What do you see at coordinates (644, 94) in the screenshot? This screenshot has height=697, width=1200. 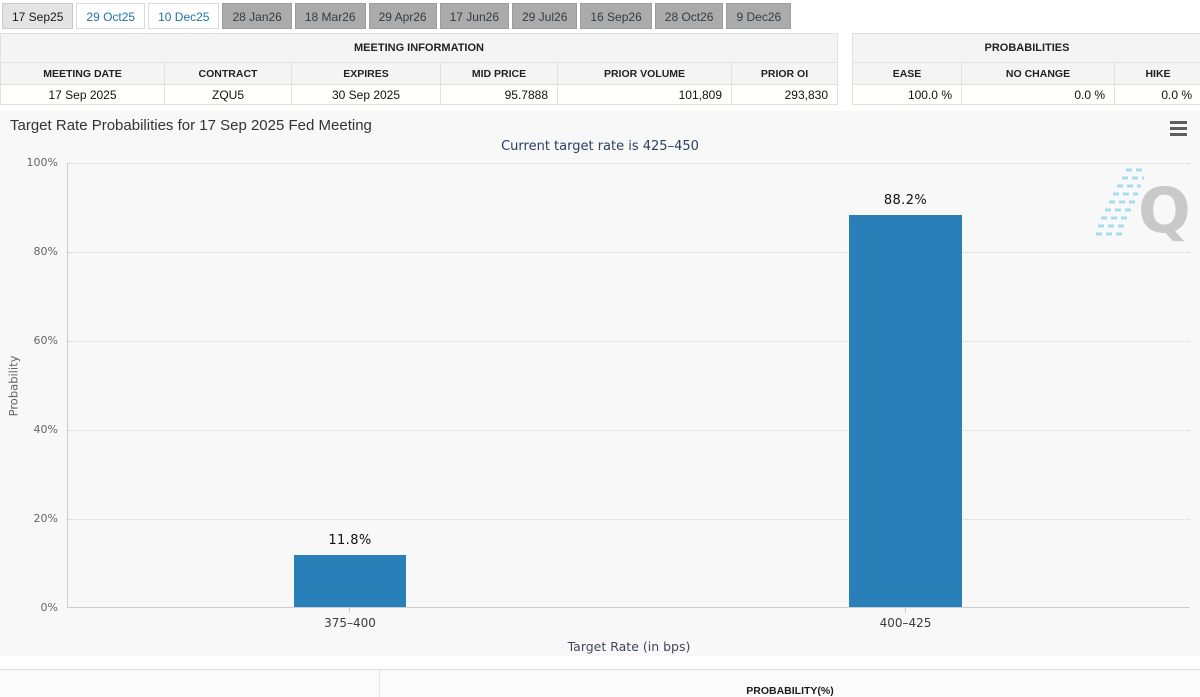 I see `prior-volume-value: 101,809` at bounding box center [644, 94].